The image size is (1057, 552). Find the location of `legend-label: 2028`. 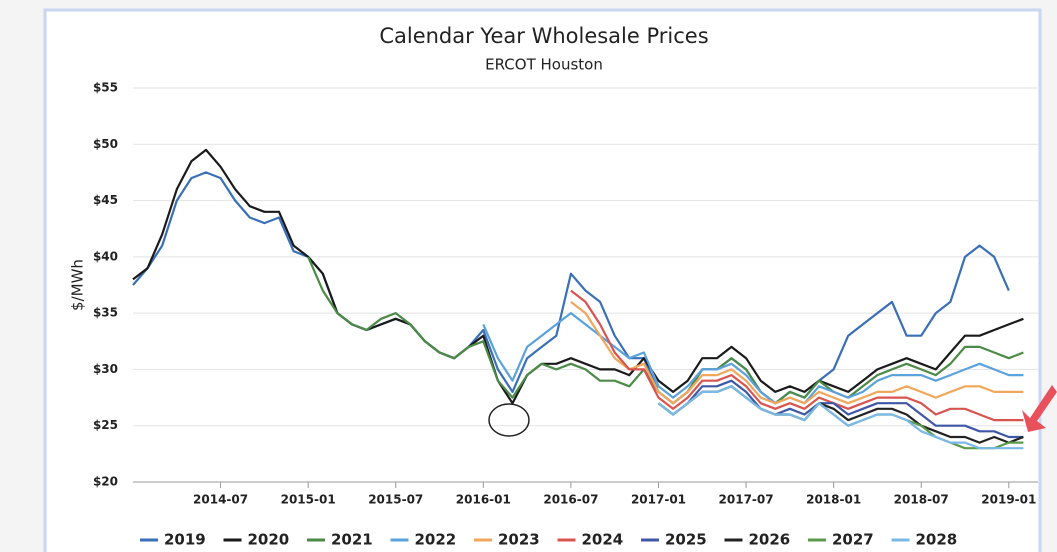

legend-label: 2028 is located at coordinates (937, 540).